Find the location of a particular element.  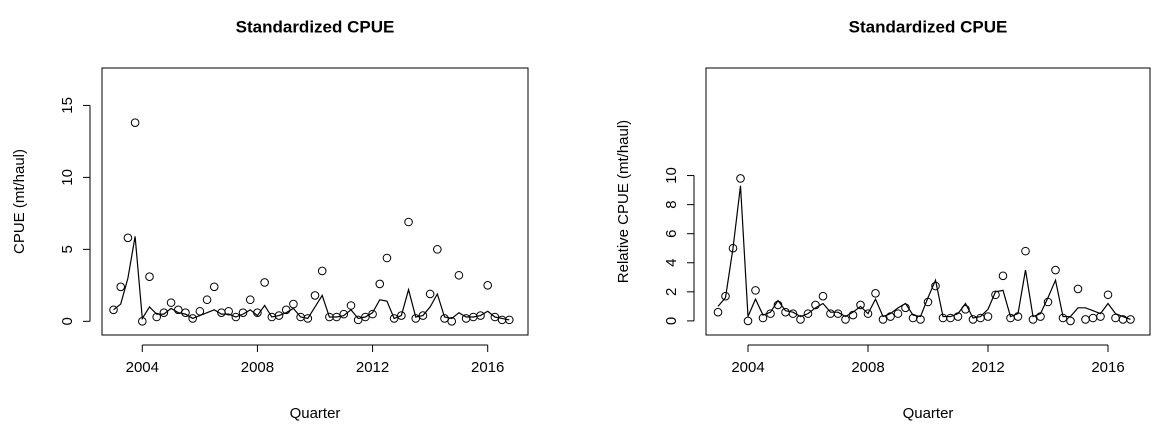

y-axis-label: CPUE (mt/haul) is located at coordinates (19, 201).